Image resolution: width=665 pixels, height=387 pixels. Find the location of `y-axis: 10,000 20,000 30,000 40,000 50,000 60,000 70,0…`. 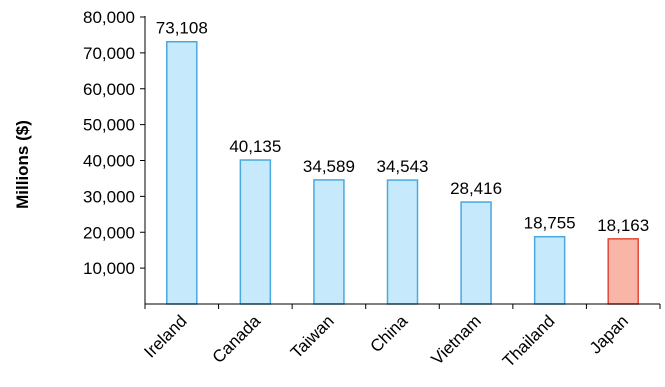

y-axis: 10,000 20,000 30,000 40,000 50,000 60,000 70,0… is located at coordinates (114, 156).